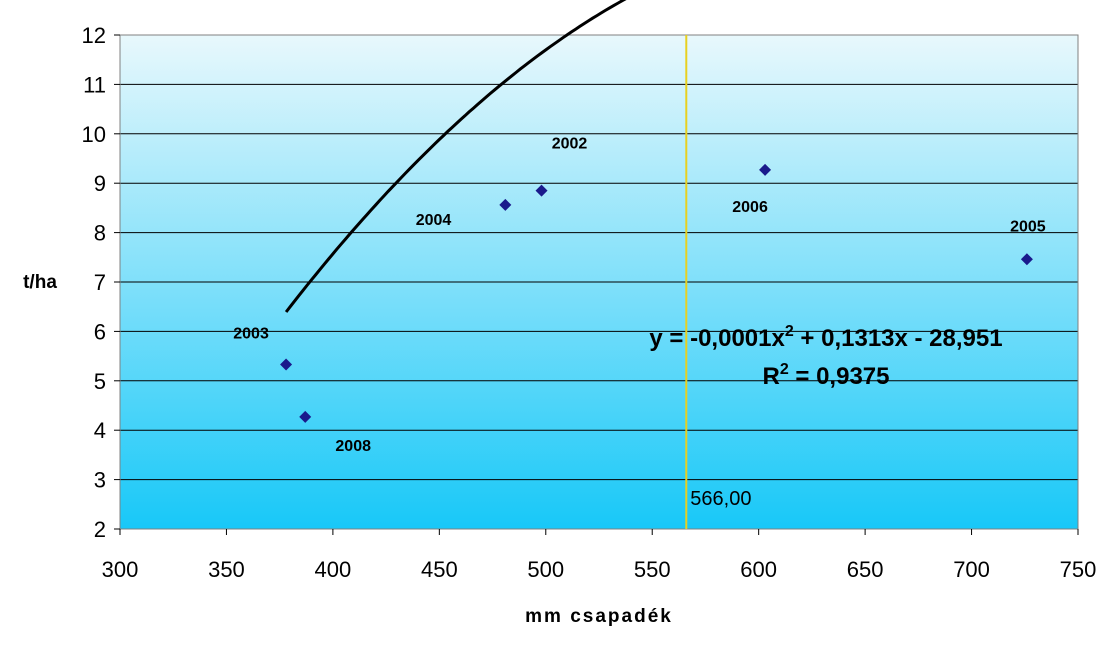  I want to click on data-point-2004, so click(505, 204).